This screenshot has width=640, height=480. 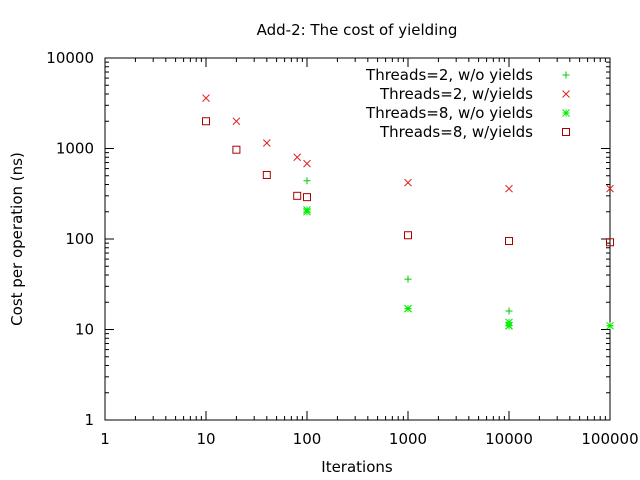 I want to click on chart-title: Add-2: The cost of yielding, so click(x=357, y=30).